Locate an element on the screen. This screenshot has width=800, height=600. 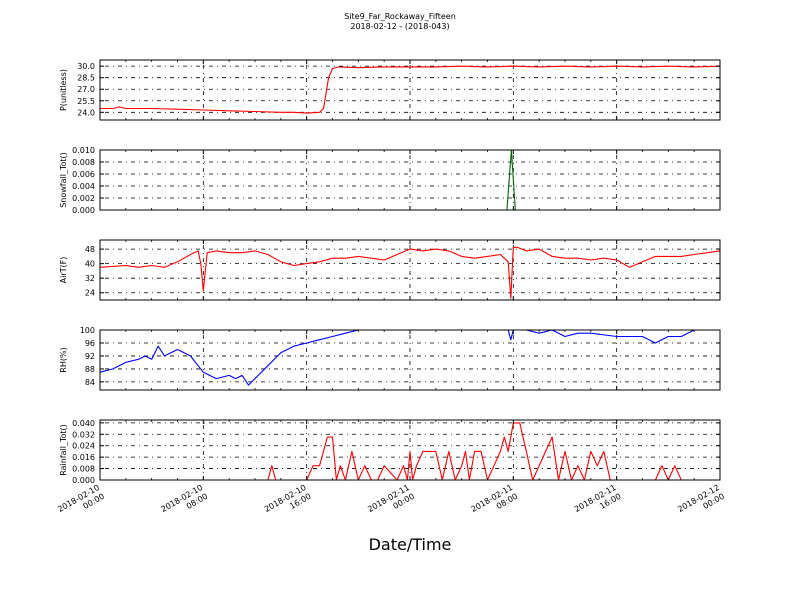
y-tick-label: 100 is located at coordinates (87, 330).